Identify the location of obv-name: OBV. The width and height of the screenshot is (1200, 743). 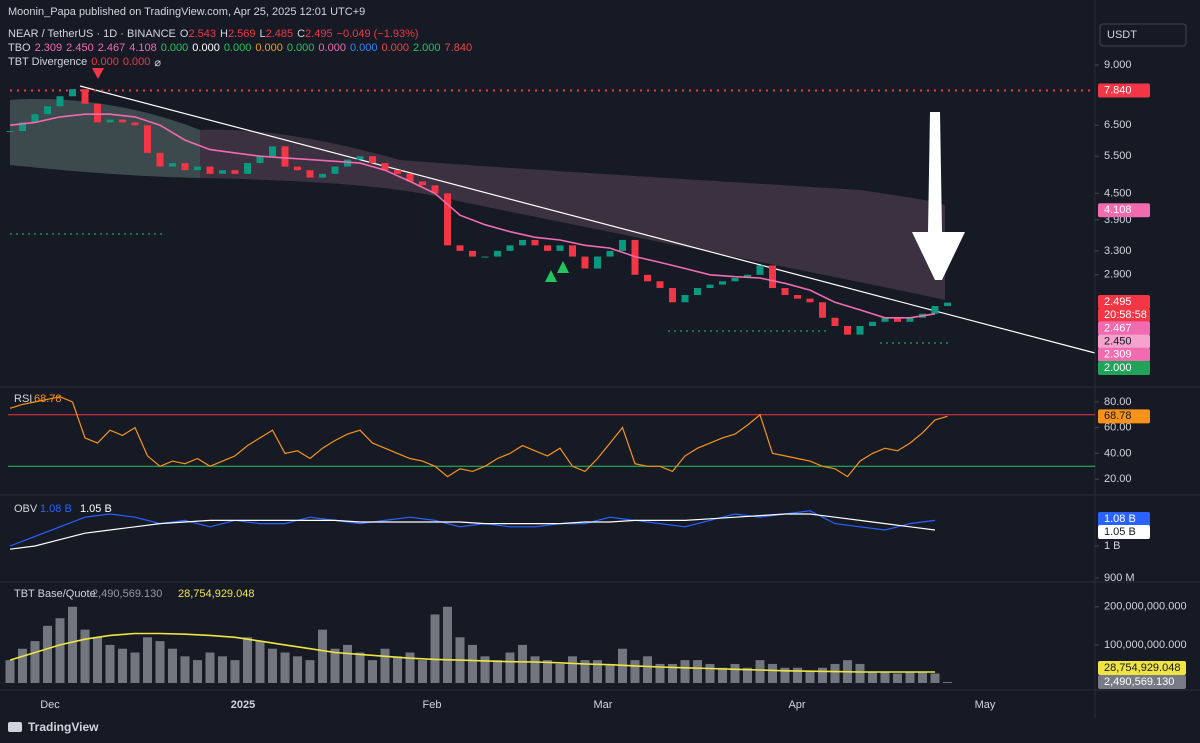
(26, 509).